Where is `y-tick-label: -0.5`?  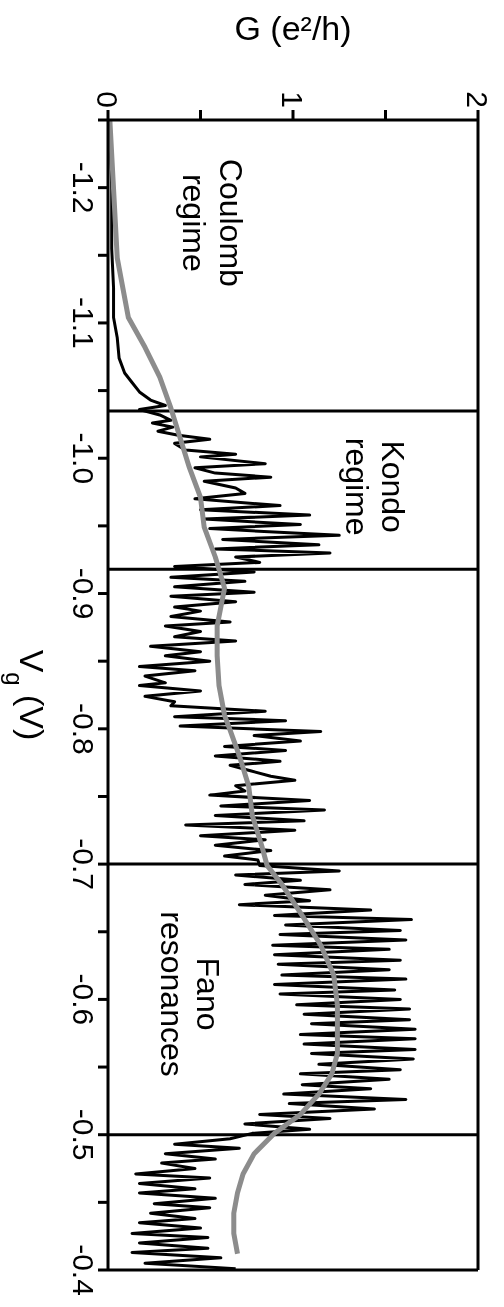
y-tick-label: -0.5 is located at coordinates (83, 1134).